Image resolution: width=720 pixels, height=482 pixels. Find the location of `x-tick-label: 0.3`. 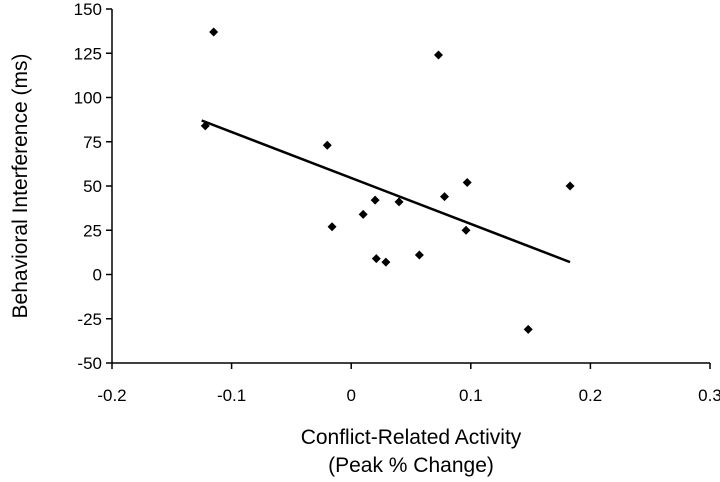

x-tick-label: 0.3 is located at coordinates (709, 395).